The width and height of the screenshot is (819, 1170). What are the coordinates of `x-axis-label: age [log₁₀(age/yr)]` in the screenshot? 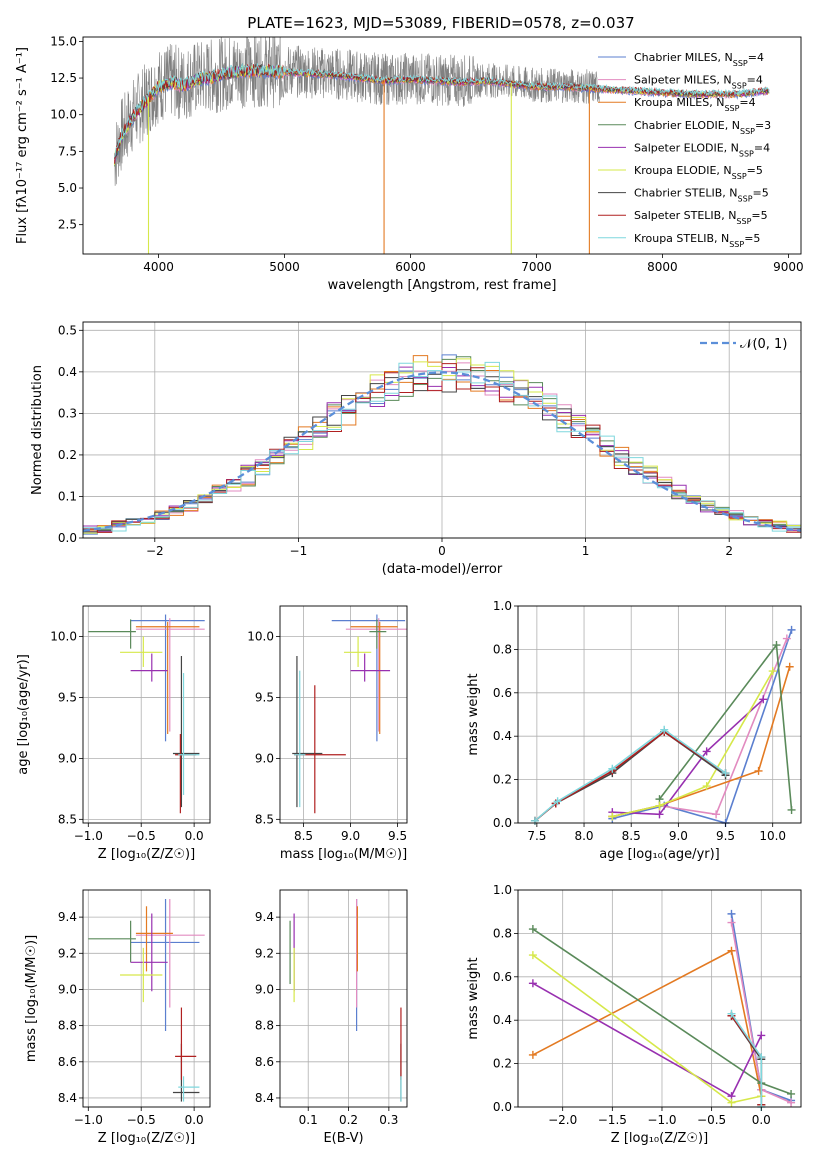 It's located at (659, 854).